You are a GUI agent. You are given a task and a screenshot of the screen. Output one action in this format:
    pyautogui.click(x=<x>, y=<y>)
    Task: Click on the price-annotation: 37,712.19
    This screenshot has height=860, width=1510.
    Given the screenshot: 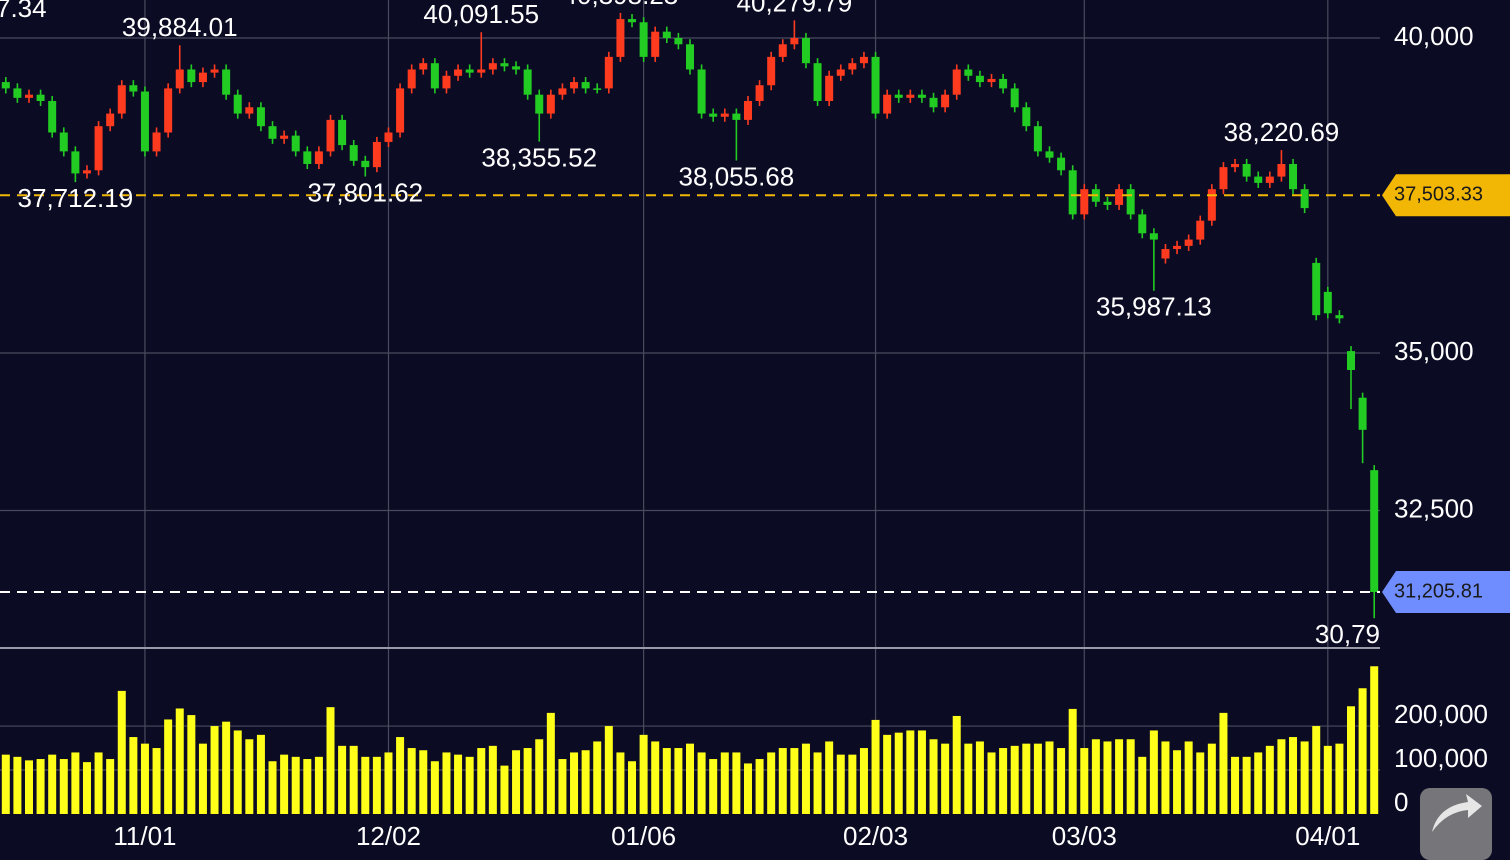 What is the action you would take?
    pyautogui.click(x=76, y=198)
    